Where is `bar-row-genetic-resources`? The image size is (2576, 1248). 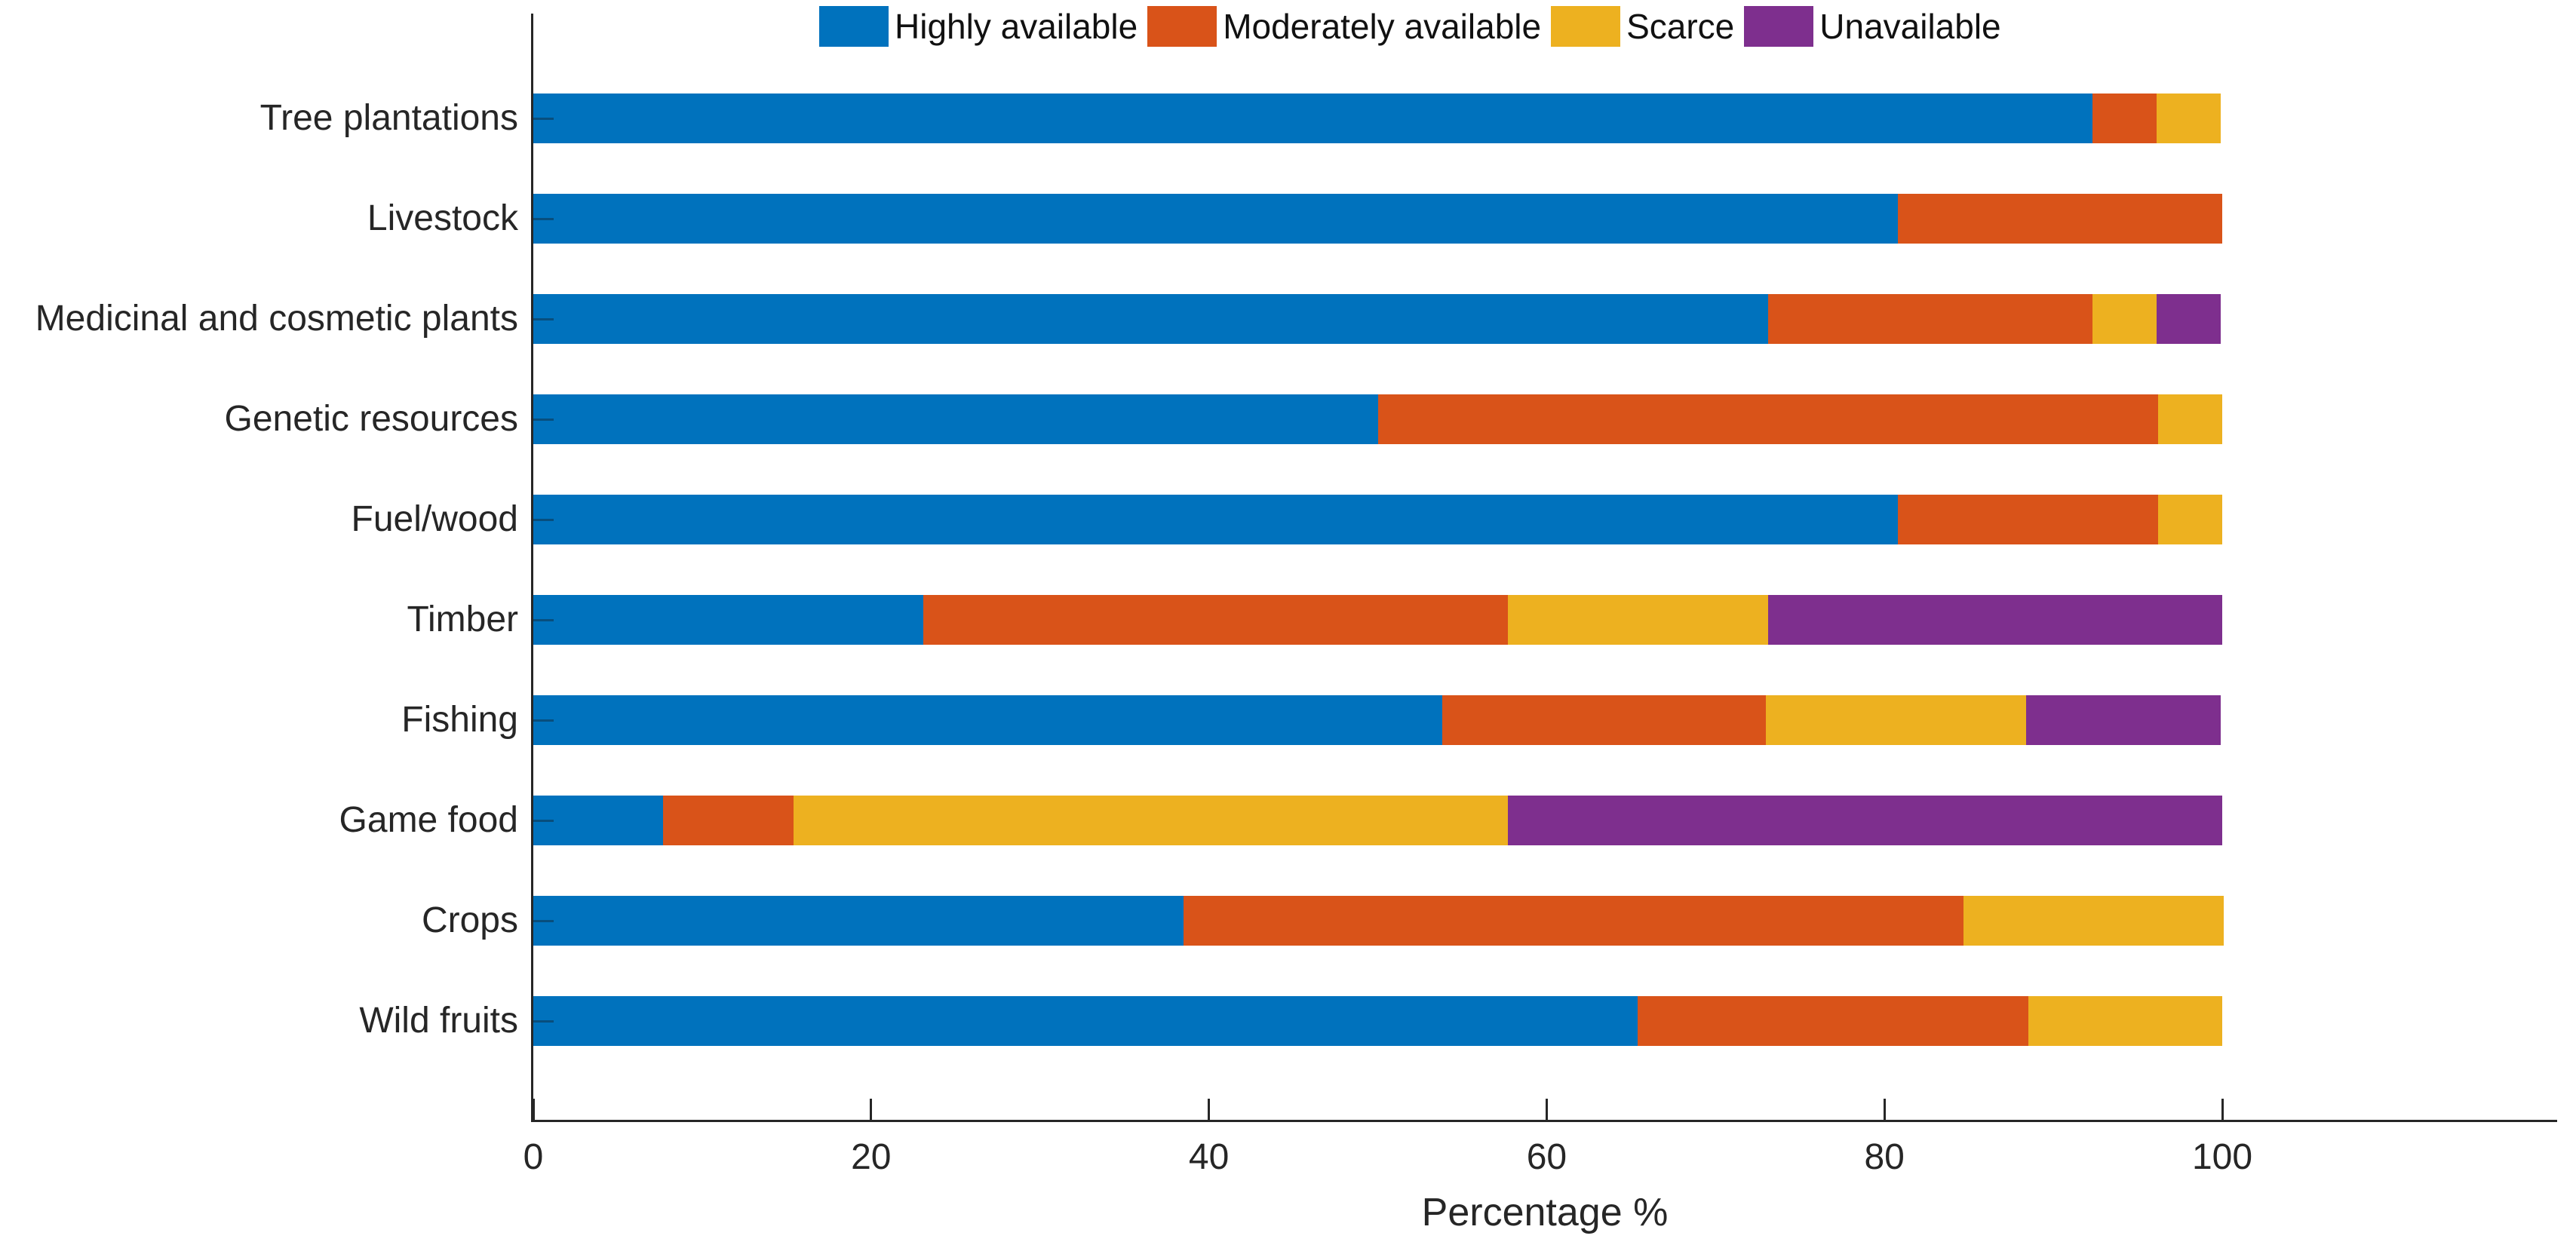 bar-row-genetic-resources is located at coordinates (1377, 419).